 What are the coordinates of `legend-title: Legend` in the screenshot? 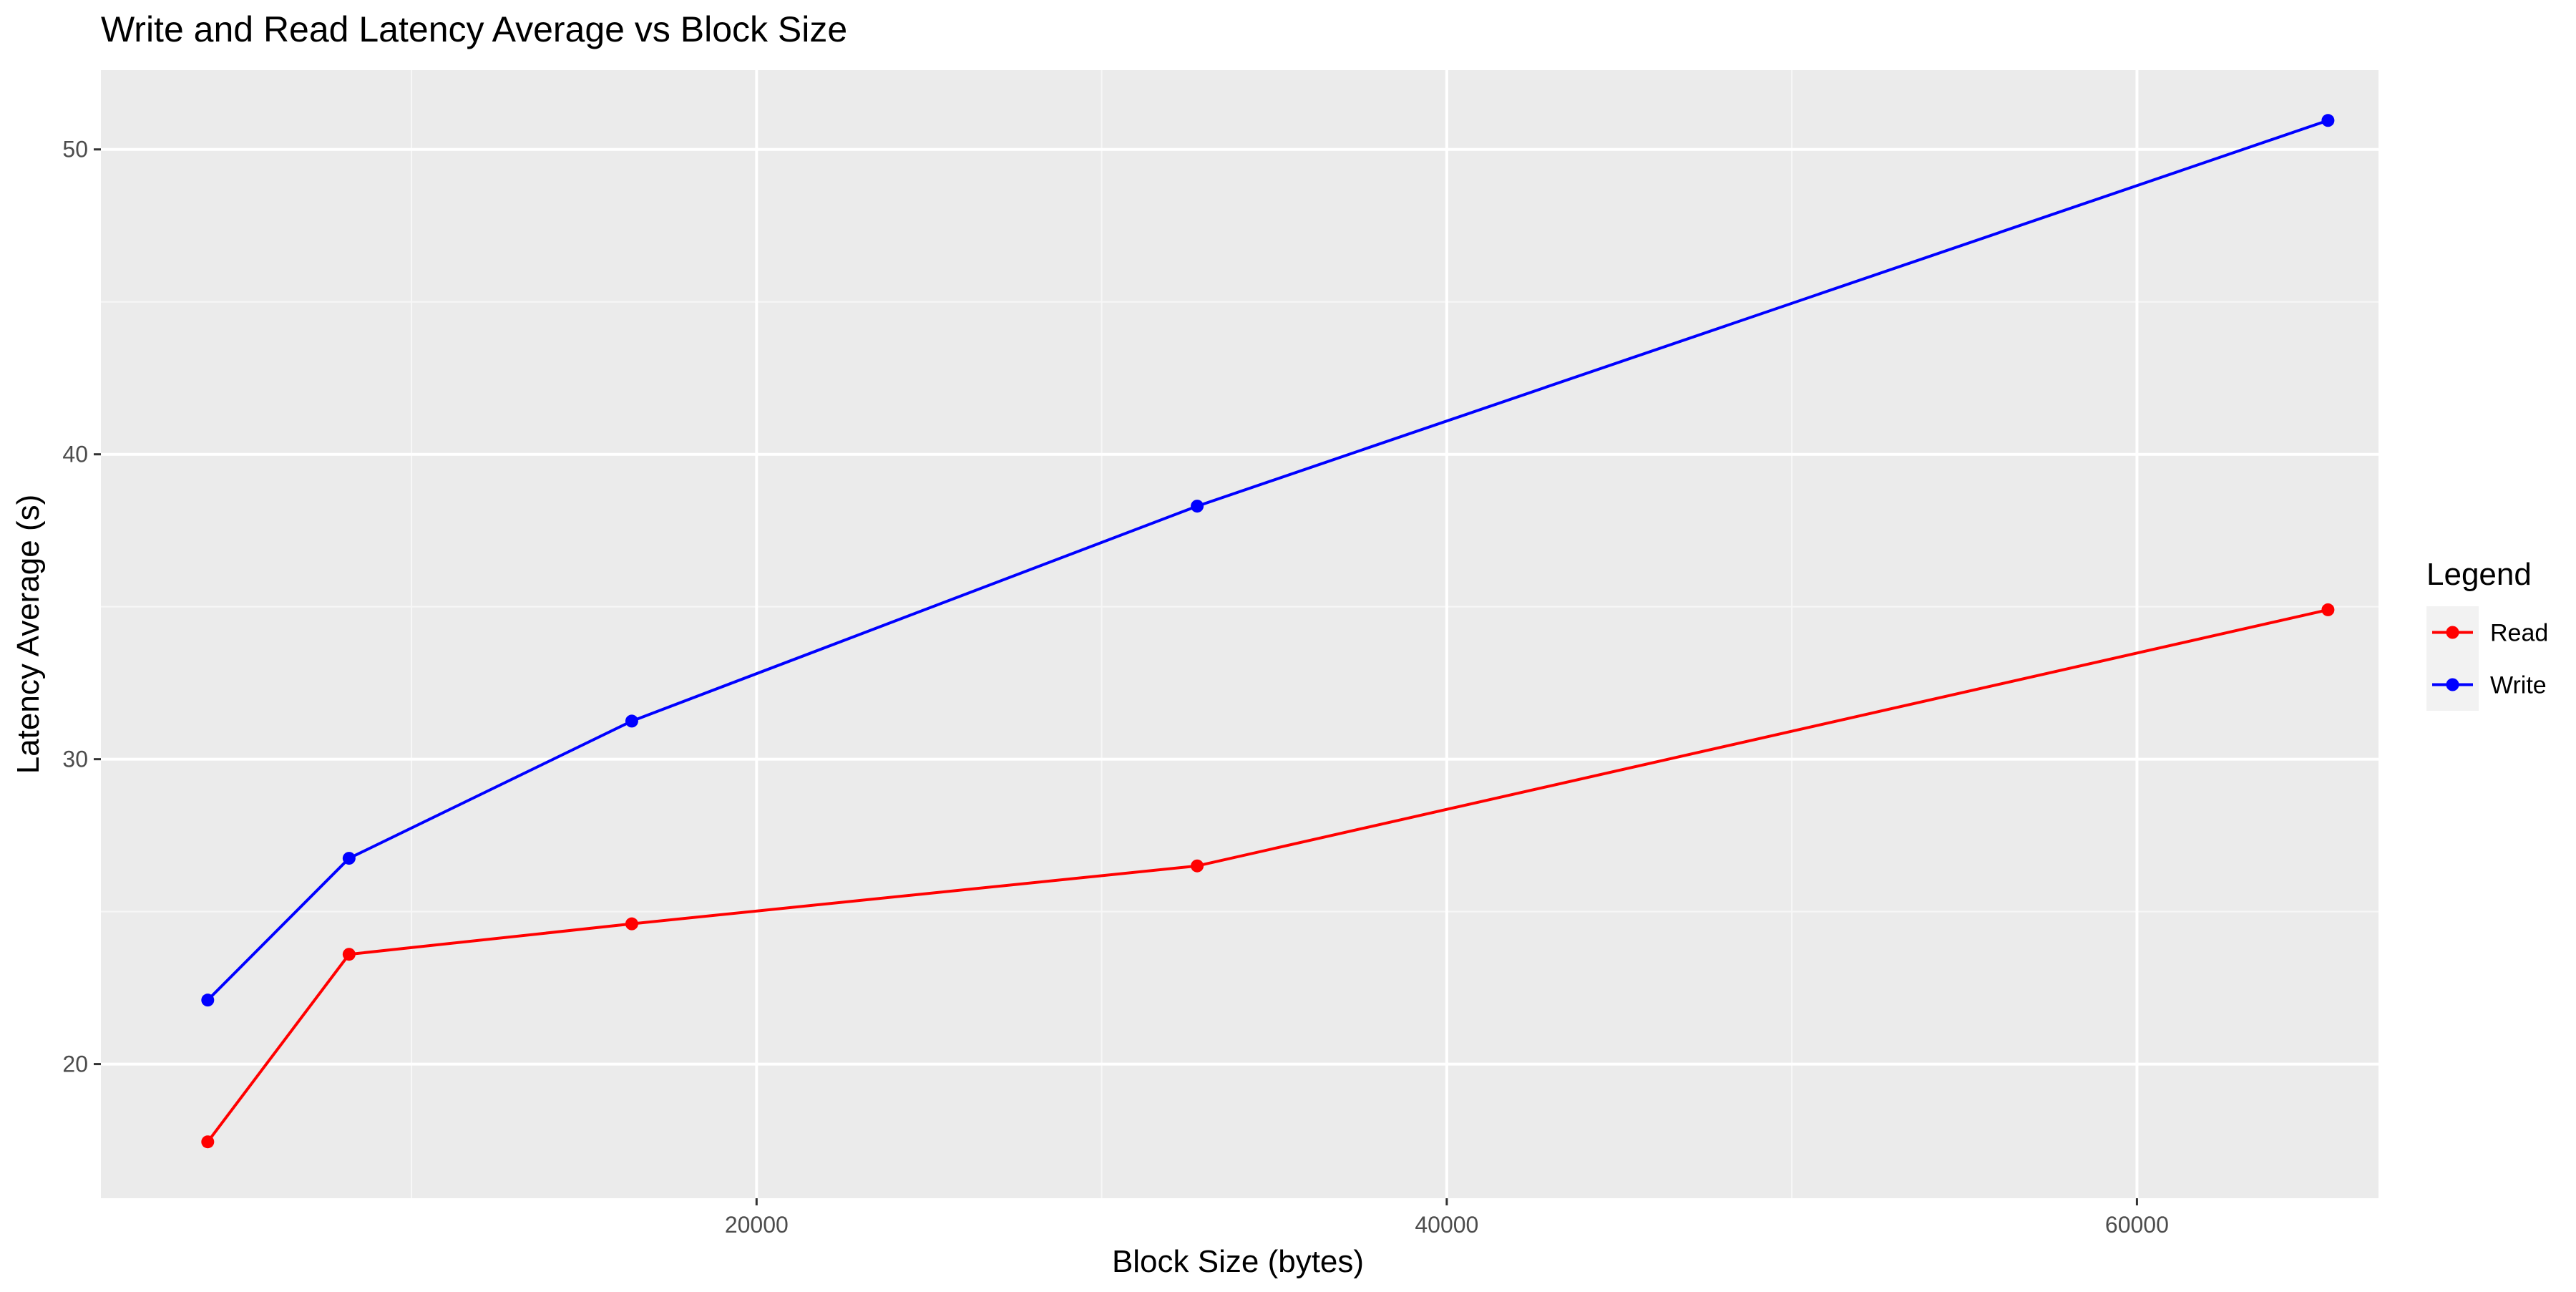 It's located at (2479, 574).